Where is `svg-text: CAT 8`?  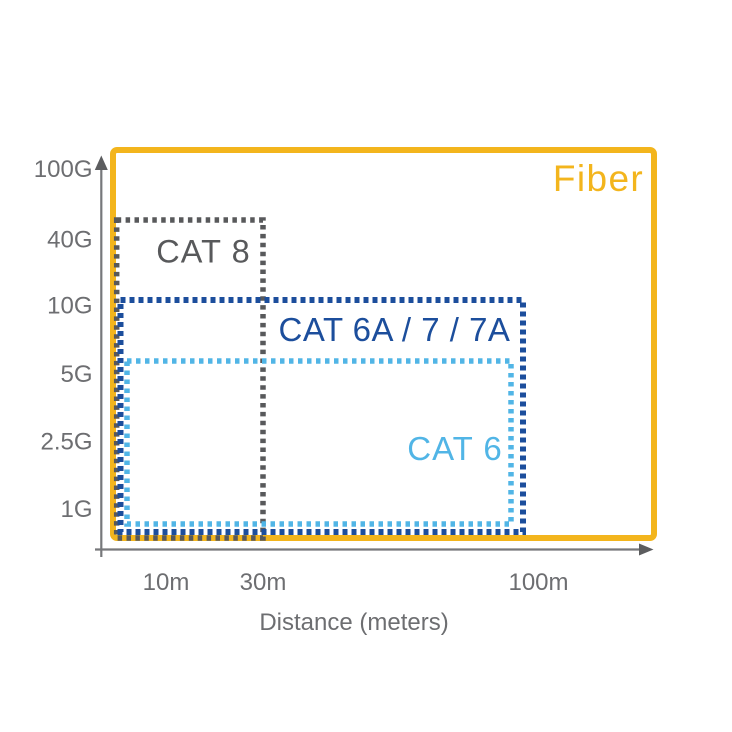 svg-text: CAT 8 is located at coordinates (203, 252).